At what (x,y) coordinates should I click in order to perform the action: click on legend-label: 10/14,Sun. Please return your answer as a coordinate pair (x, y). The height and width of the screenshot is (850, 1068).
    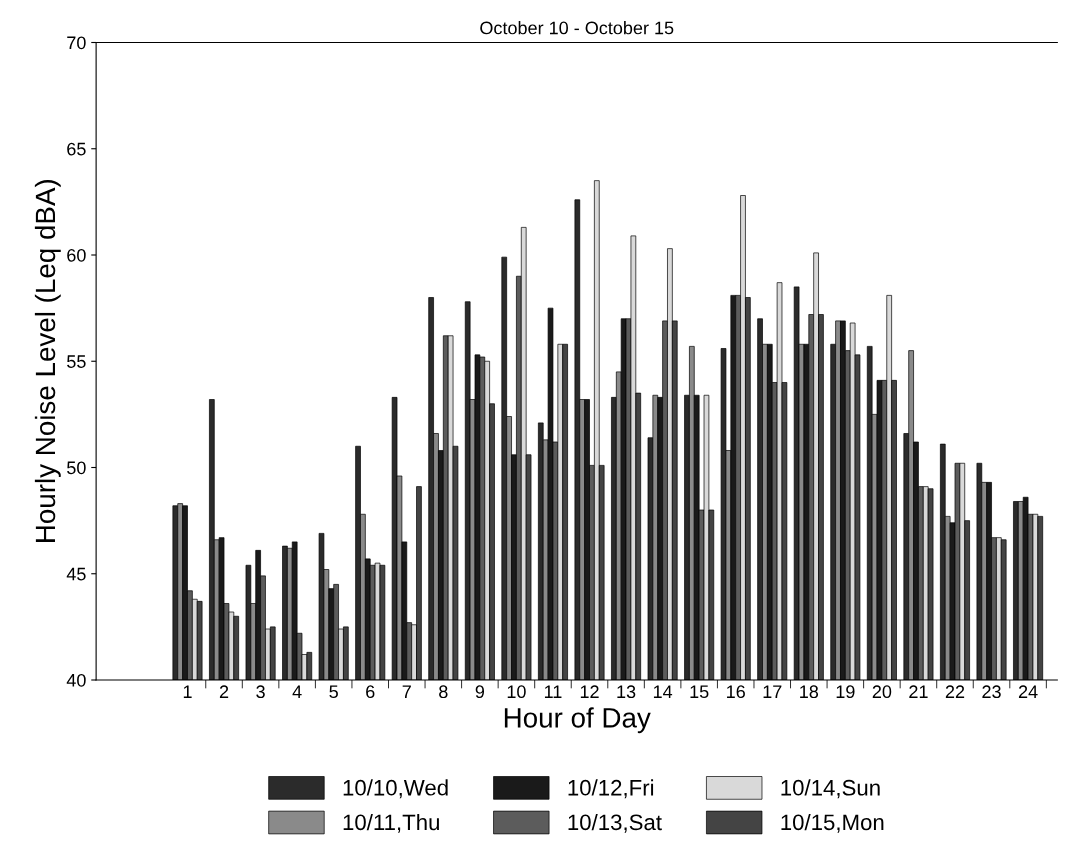
    Looking at the image, I should click on (830, 789).